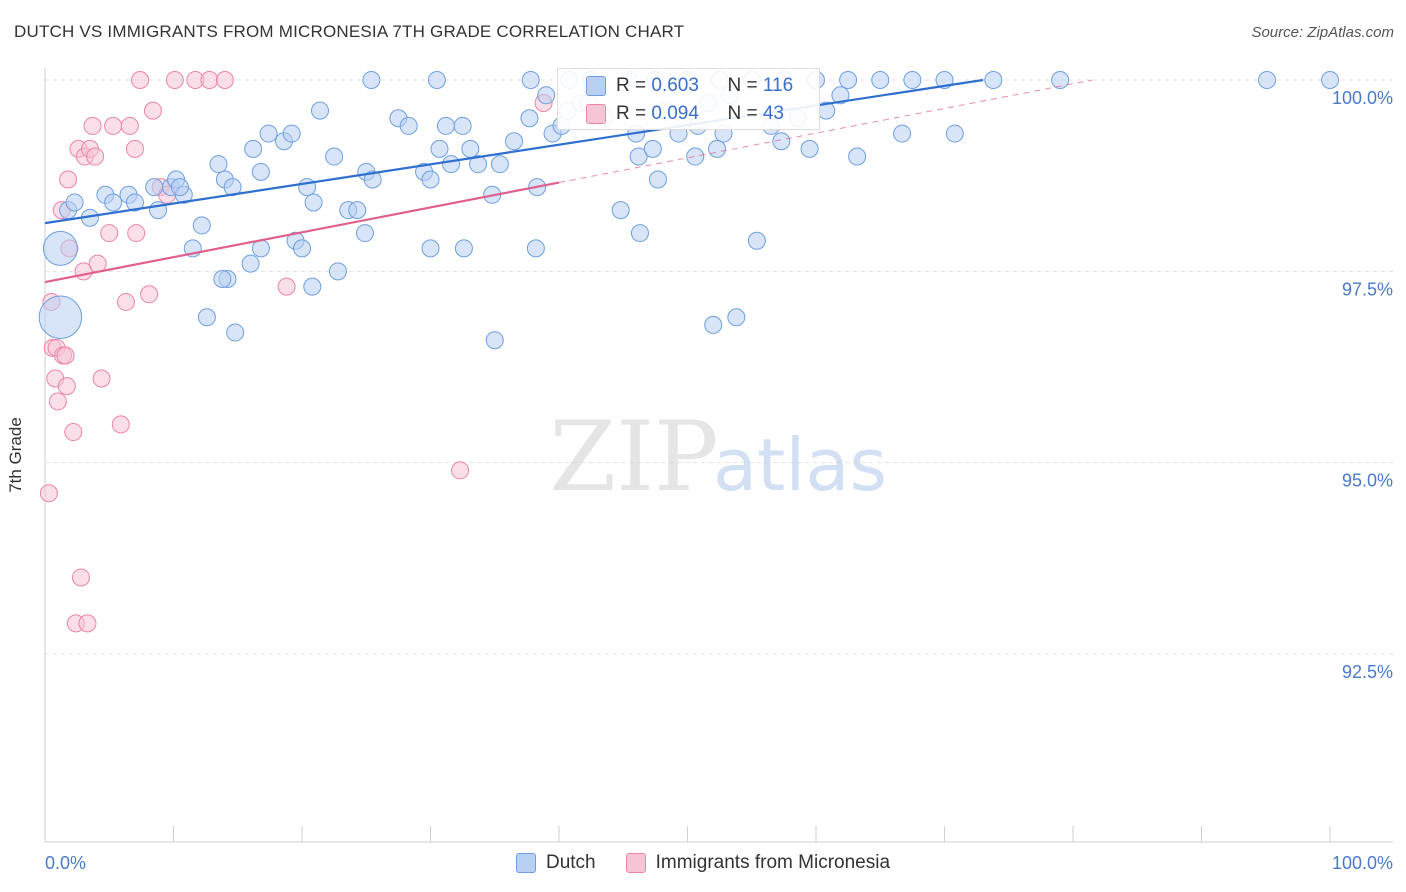 This screenshot has height=892, width=1406. What do you see at coordinates (675, 85) in the screenshot?
I see `r-value: 0.603` at bounding box center [675, 85].